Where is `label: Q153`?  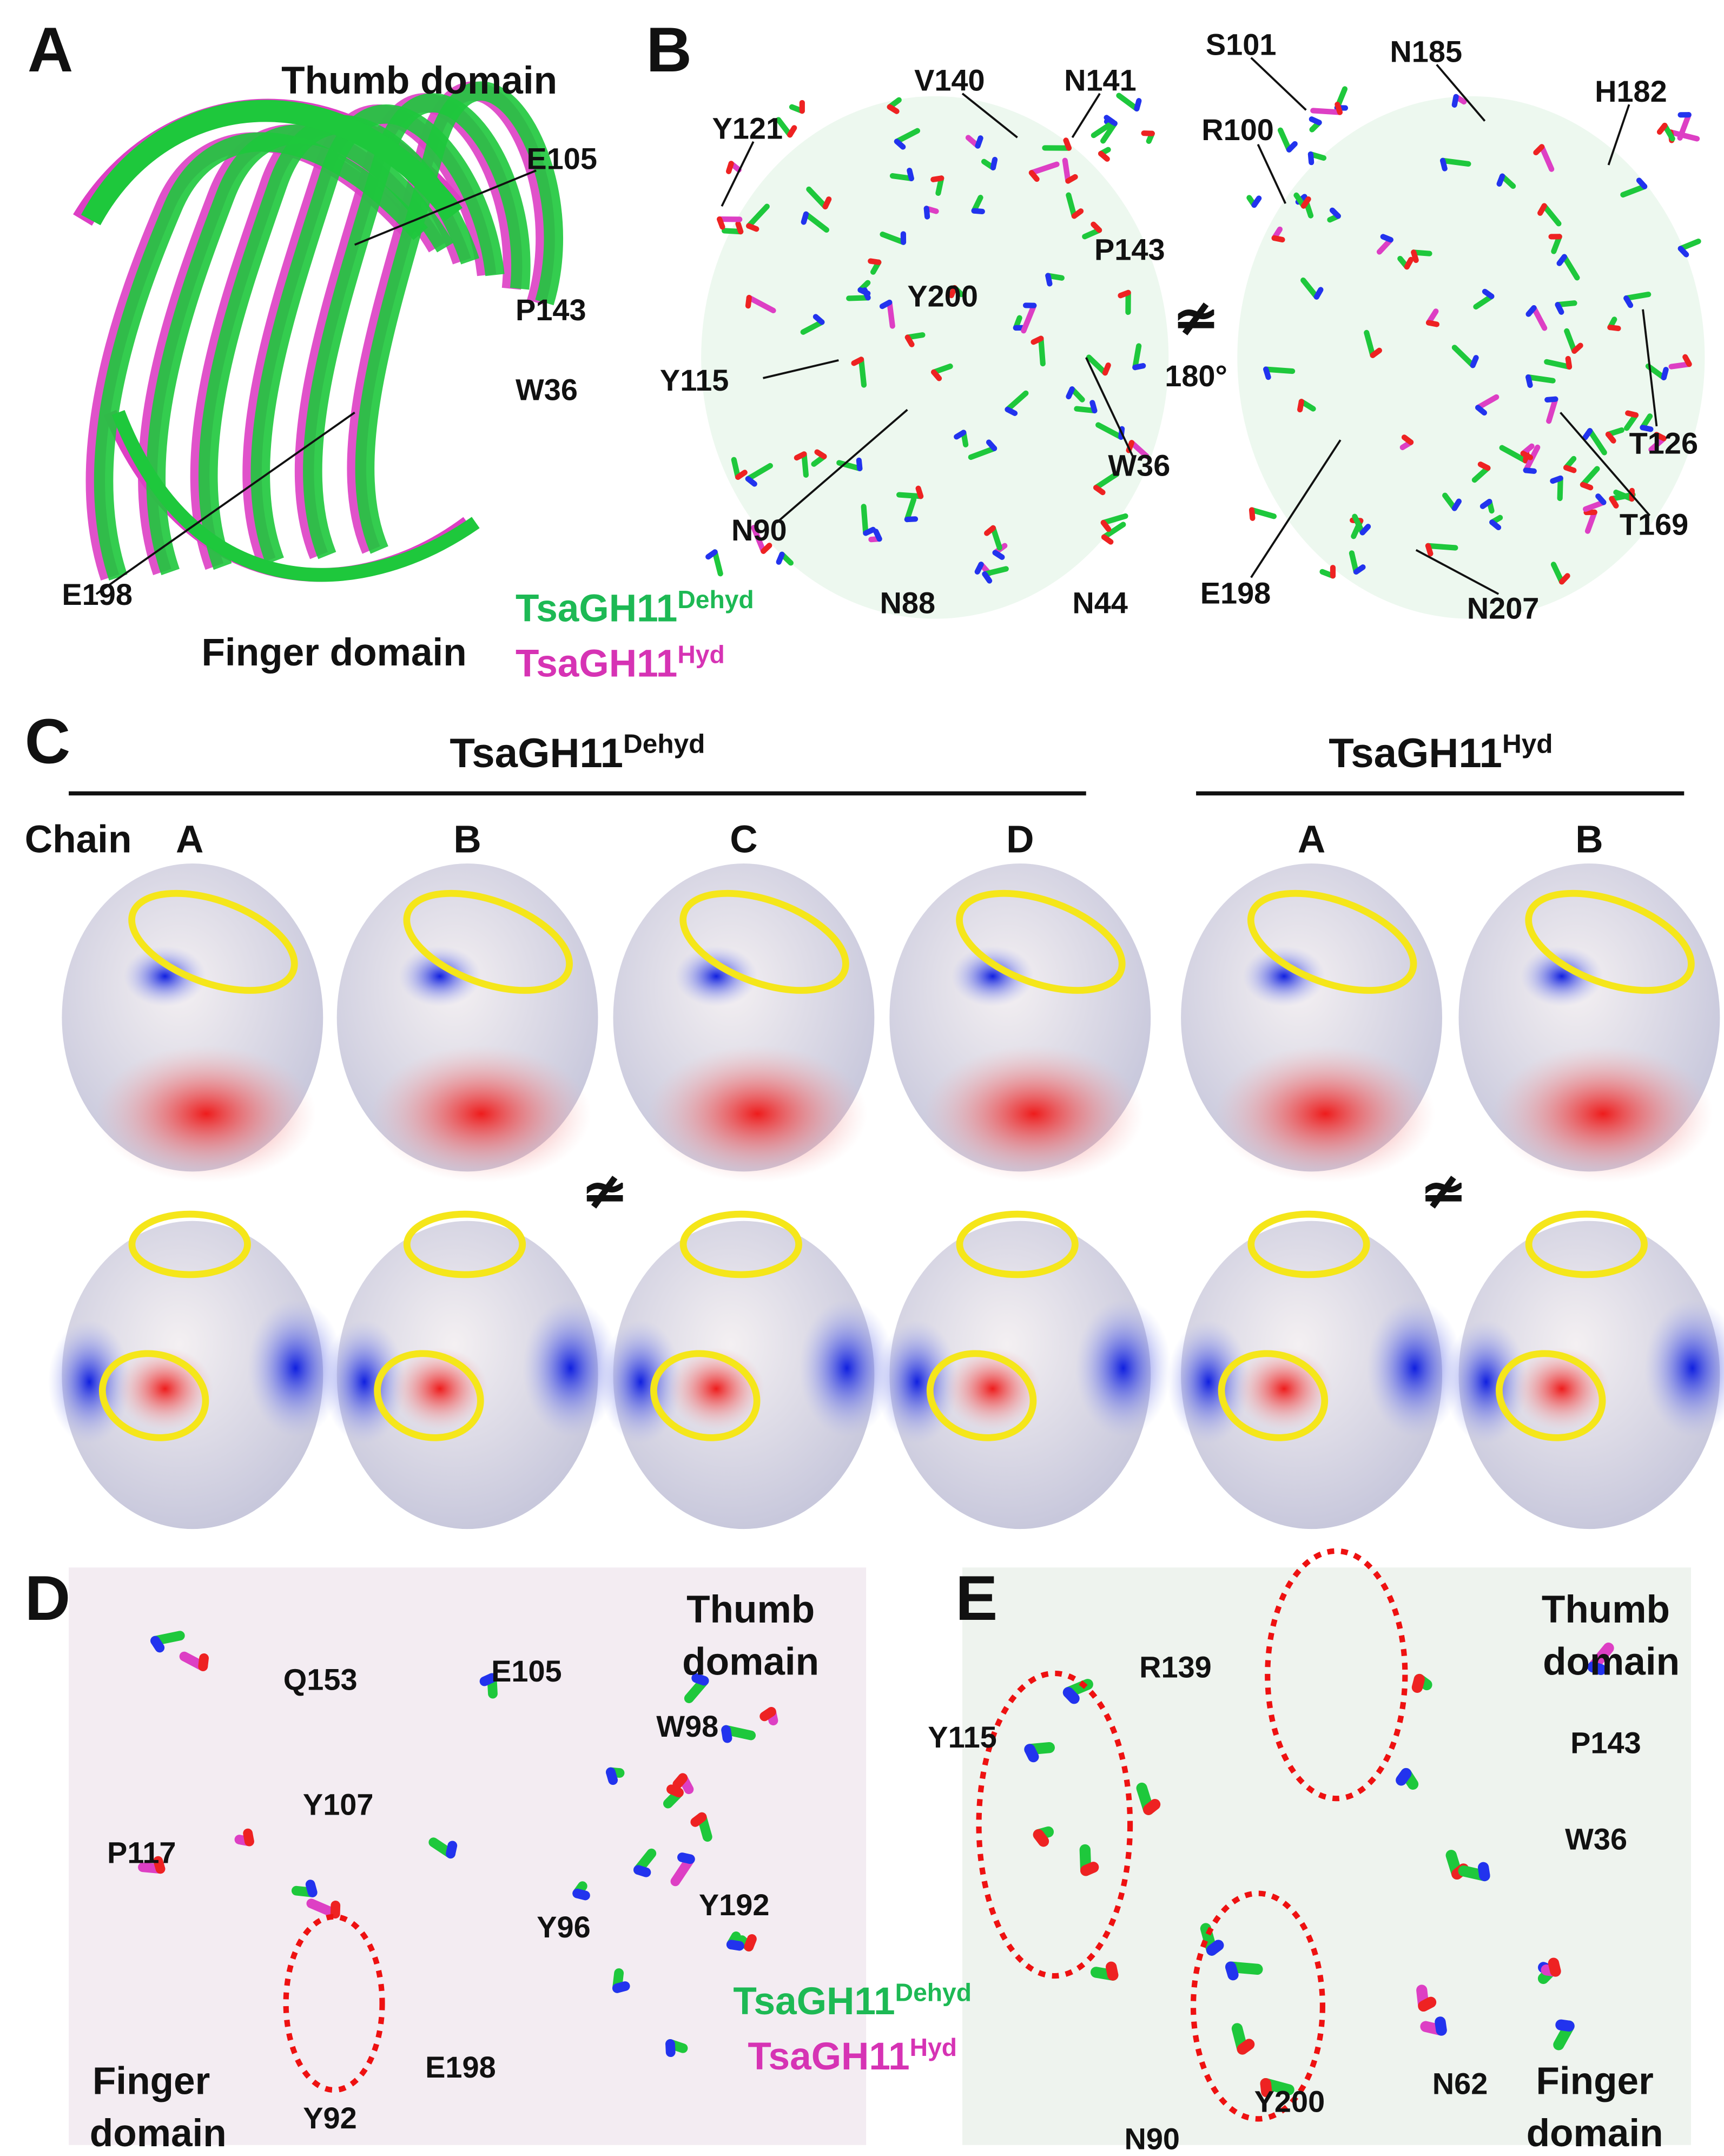
label: Q153 is located at coordinates (321, 1679).